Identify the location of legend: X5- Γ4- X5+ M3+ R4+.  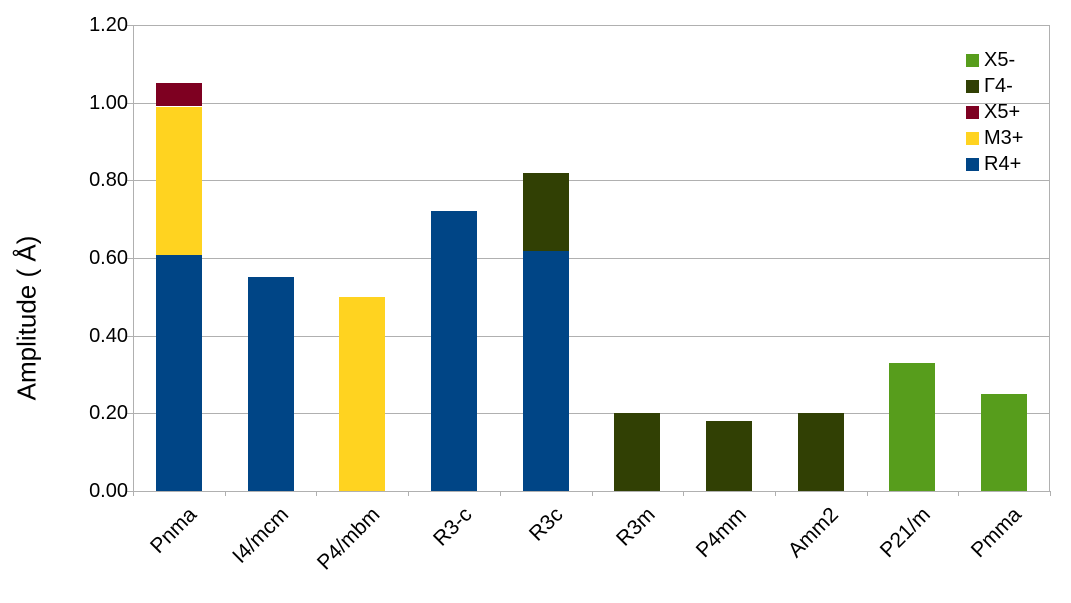
(994, 112).